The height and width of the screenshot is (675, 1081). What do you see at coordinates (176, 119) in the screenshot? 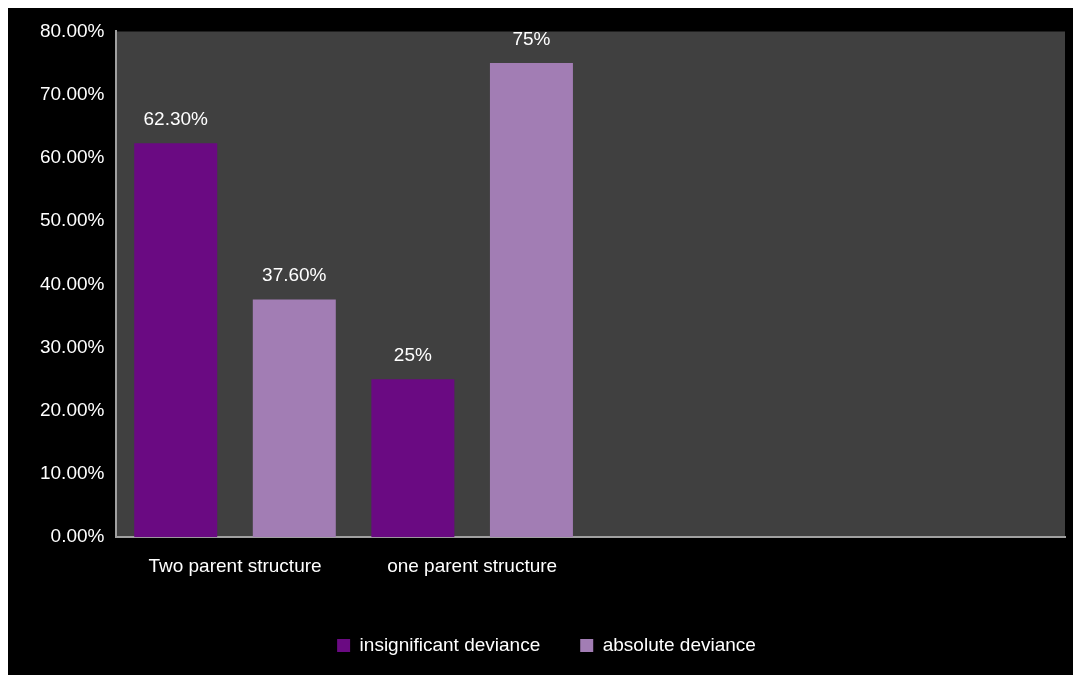
I see `data-label: 62.30%` at bounding box center [176, 119].